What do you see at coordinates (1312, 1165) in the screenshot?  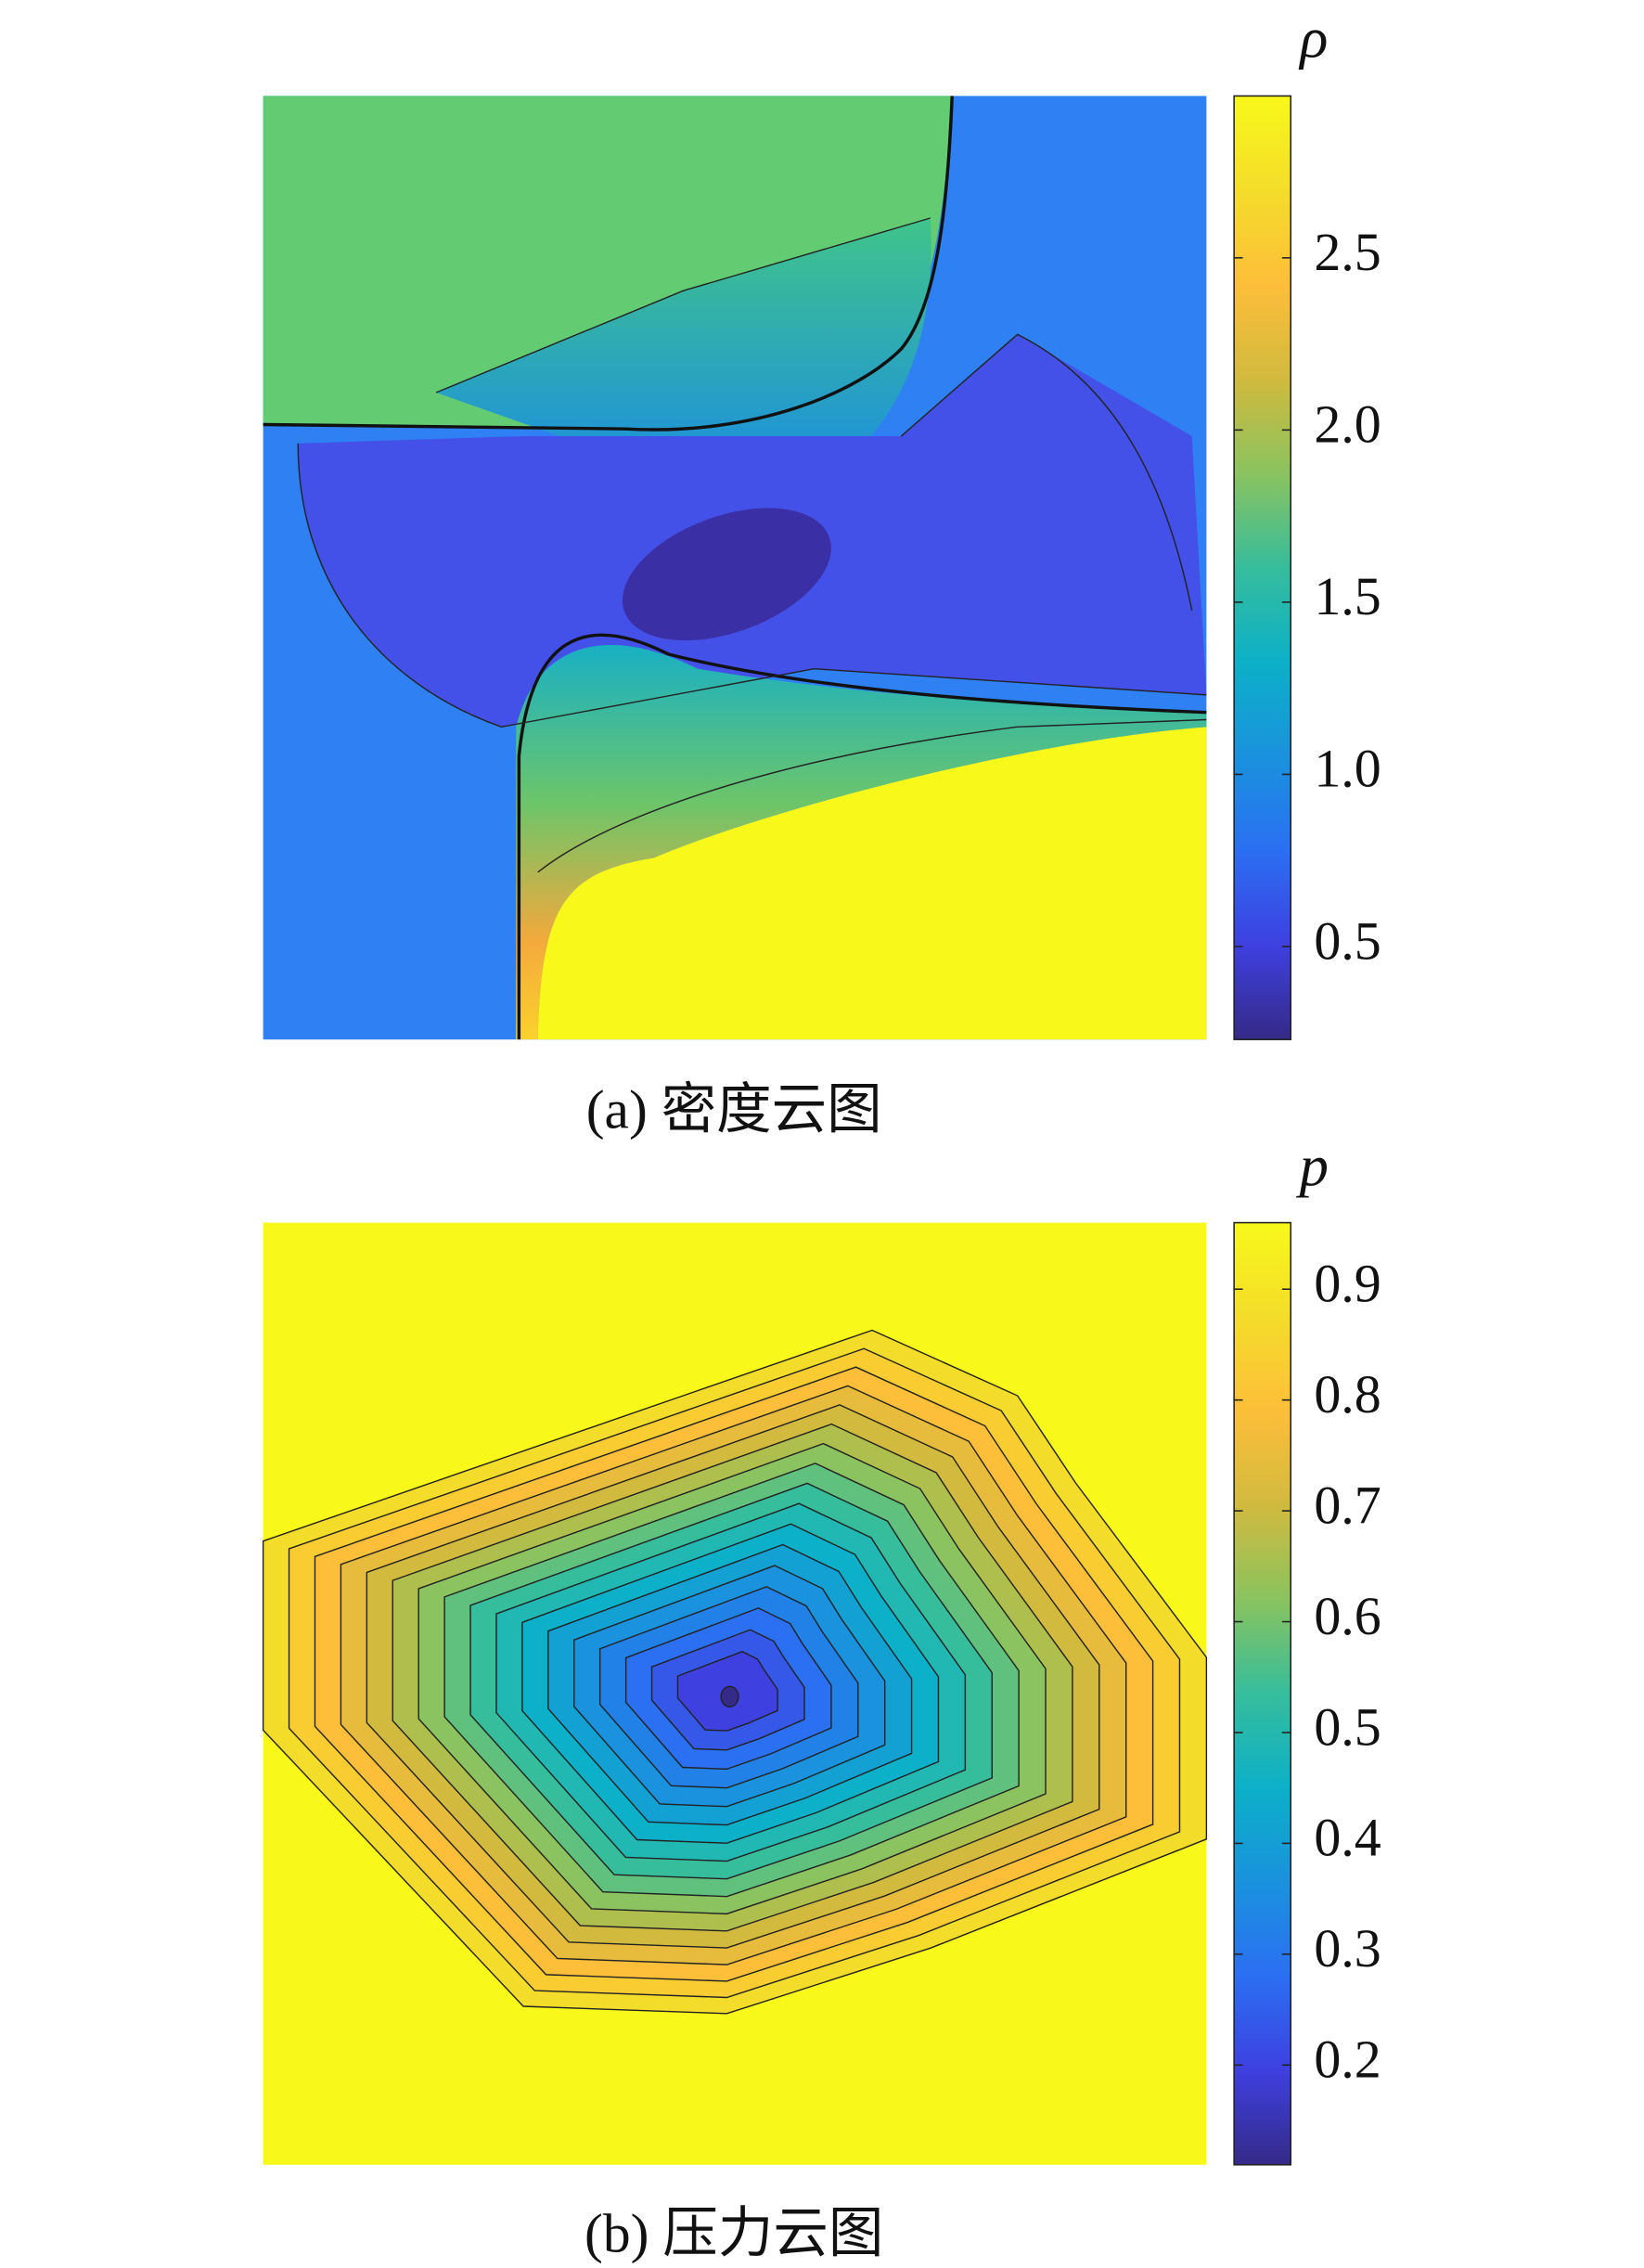 I see `colorbar-label: p` at bounding box center [1312, 1165].